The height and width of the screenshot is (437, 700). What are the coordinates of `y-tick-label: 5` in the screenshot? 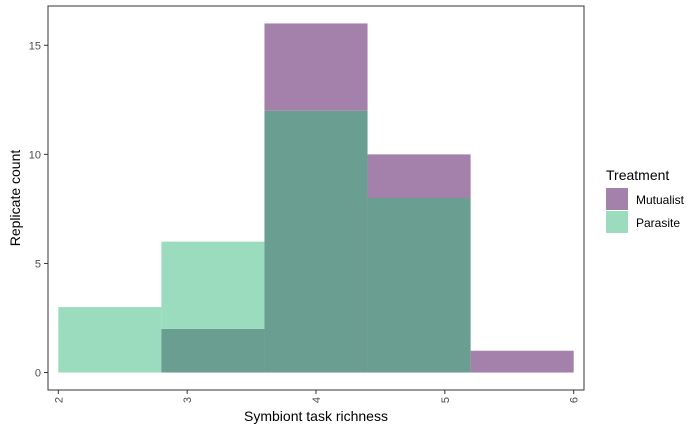 It's located at (38, 264).